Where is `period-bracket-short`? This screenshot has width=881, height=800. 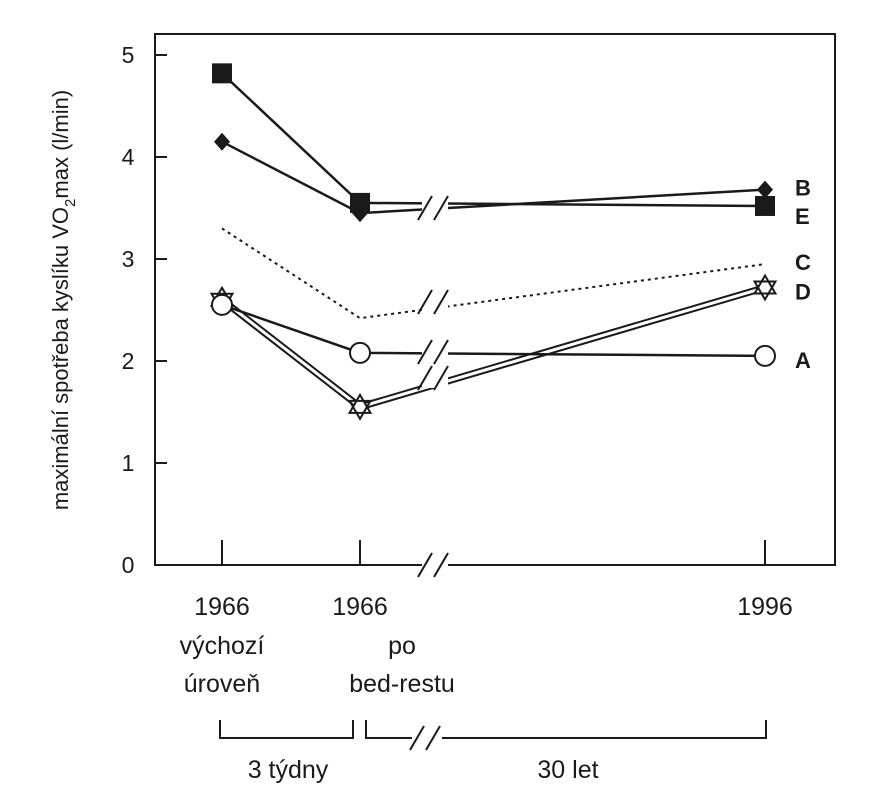
period-bracket-short is located at coordinates (286, 729).